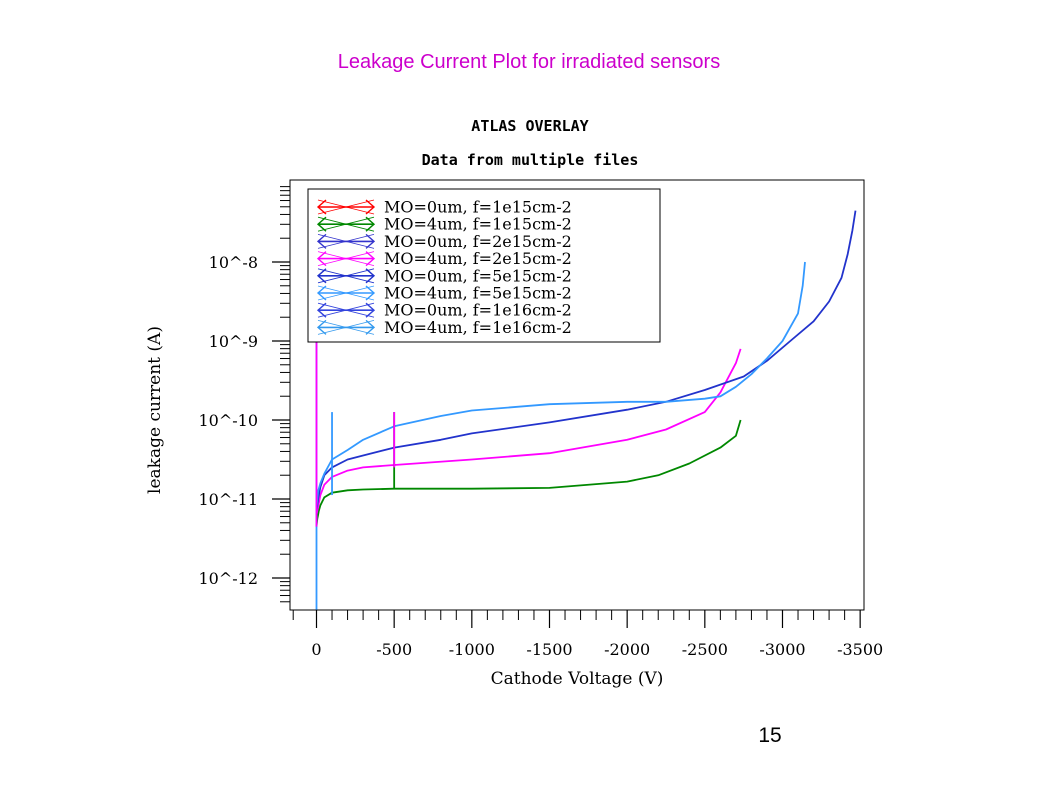  What do you see at coordinates (472, 649) in the screenshot?
I see `x-tick-label: -1000` at bounding box center [472, 649].